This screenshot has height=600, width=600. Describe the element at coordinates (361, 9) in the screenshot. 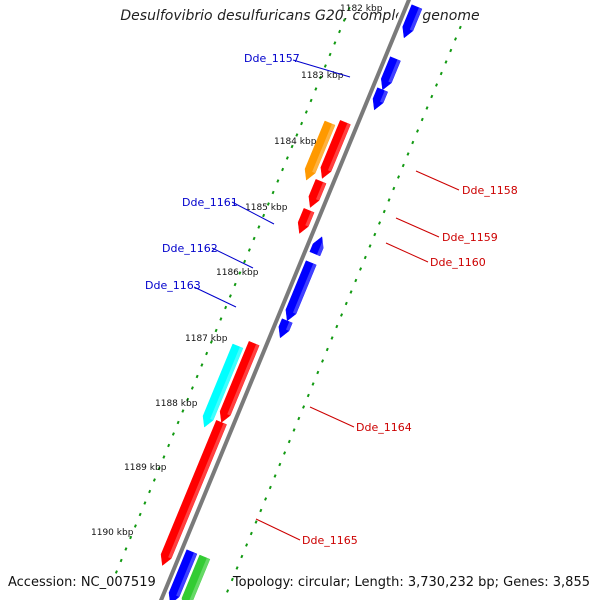

I see `kbp-label-1182: 1182 kbp` at that location.